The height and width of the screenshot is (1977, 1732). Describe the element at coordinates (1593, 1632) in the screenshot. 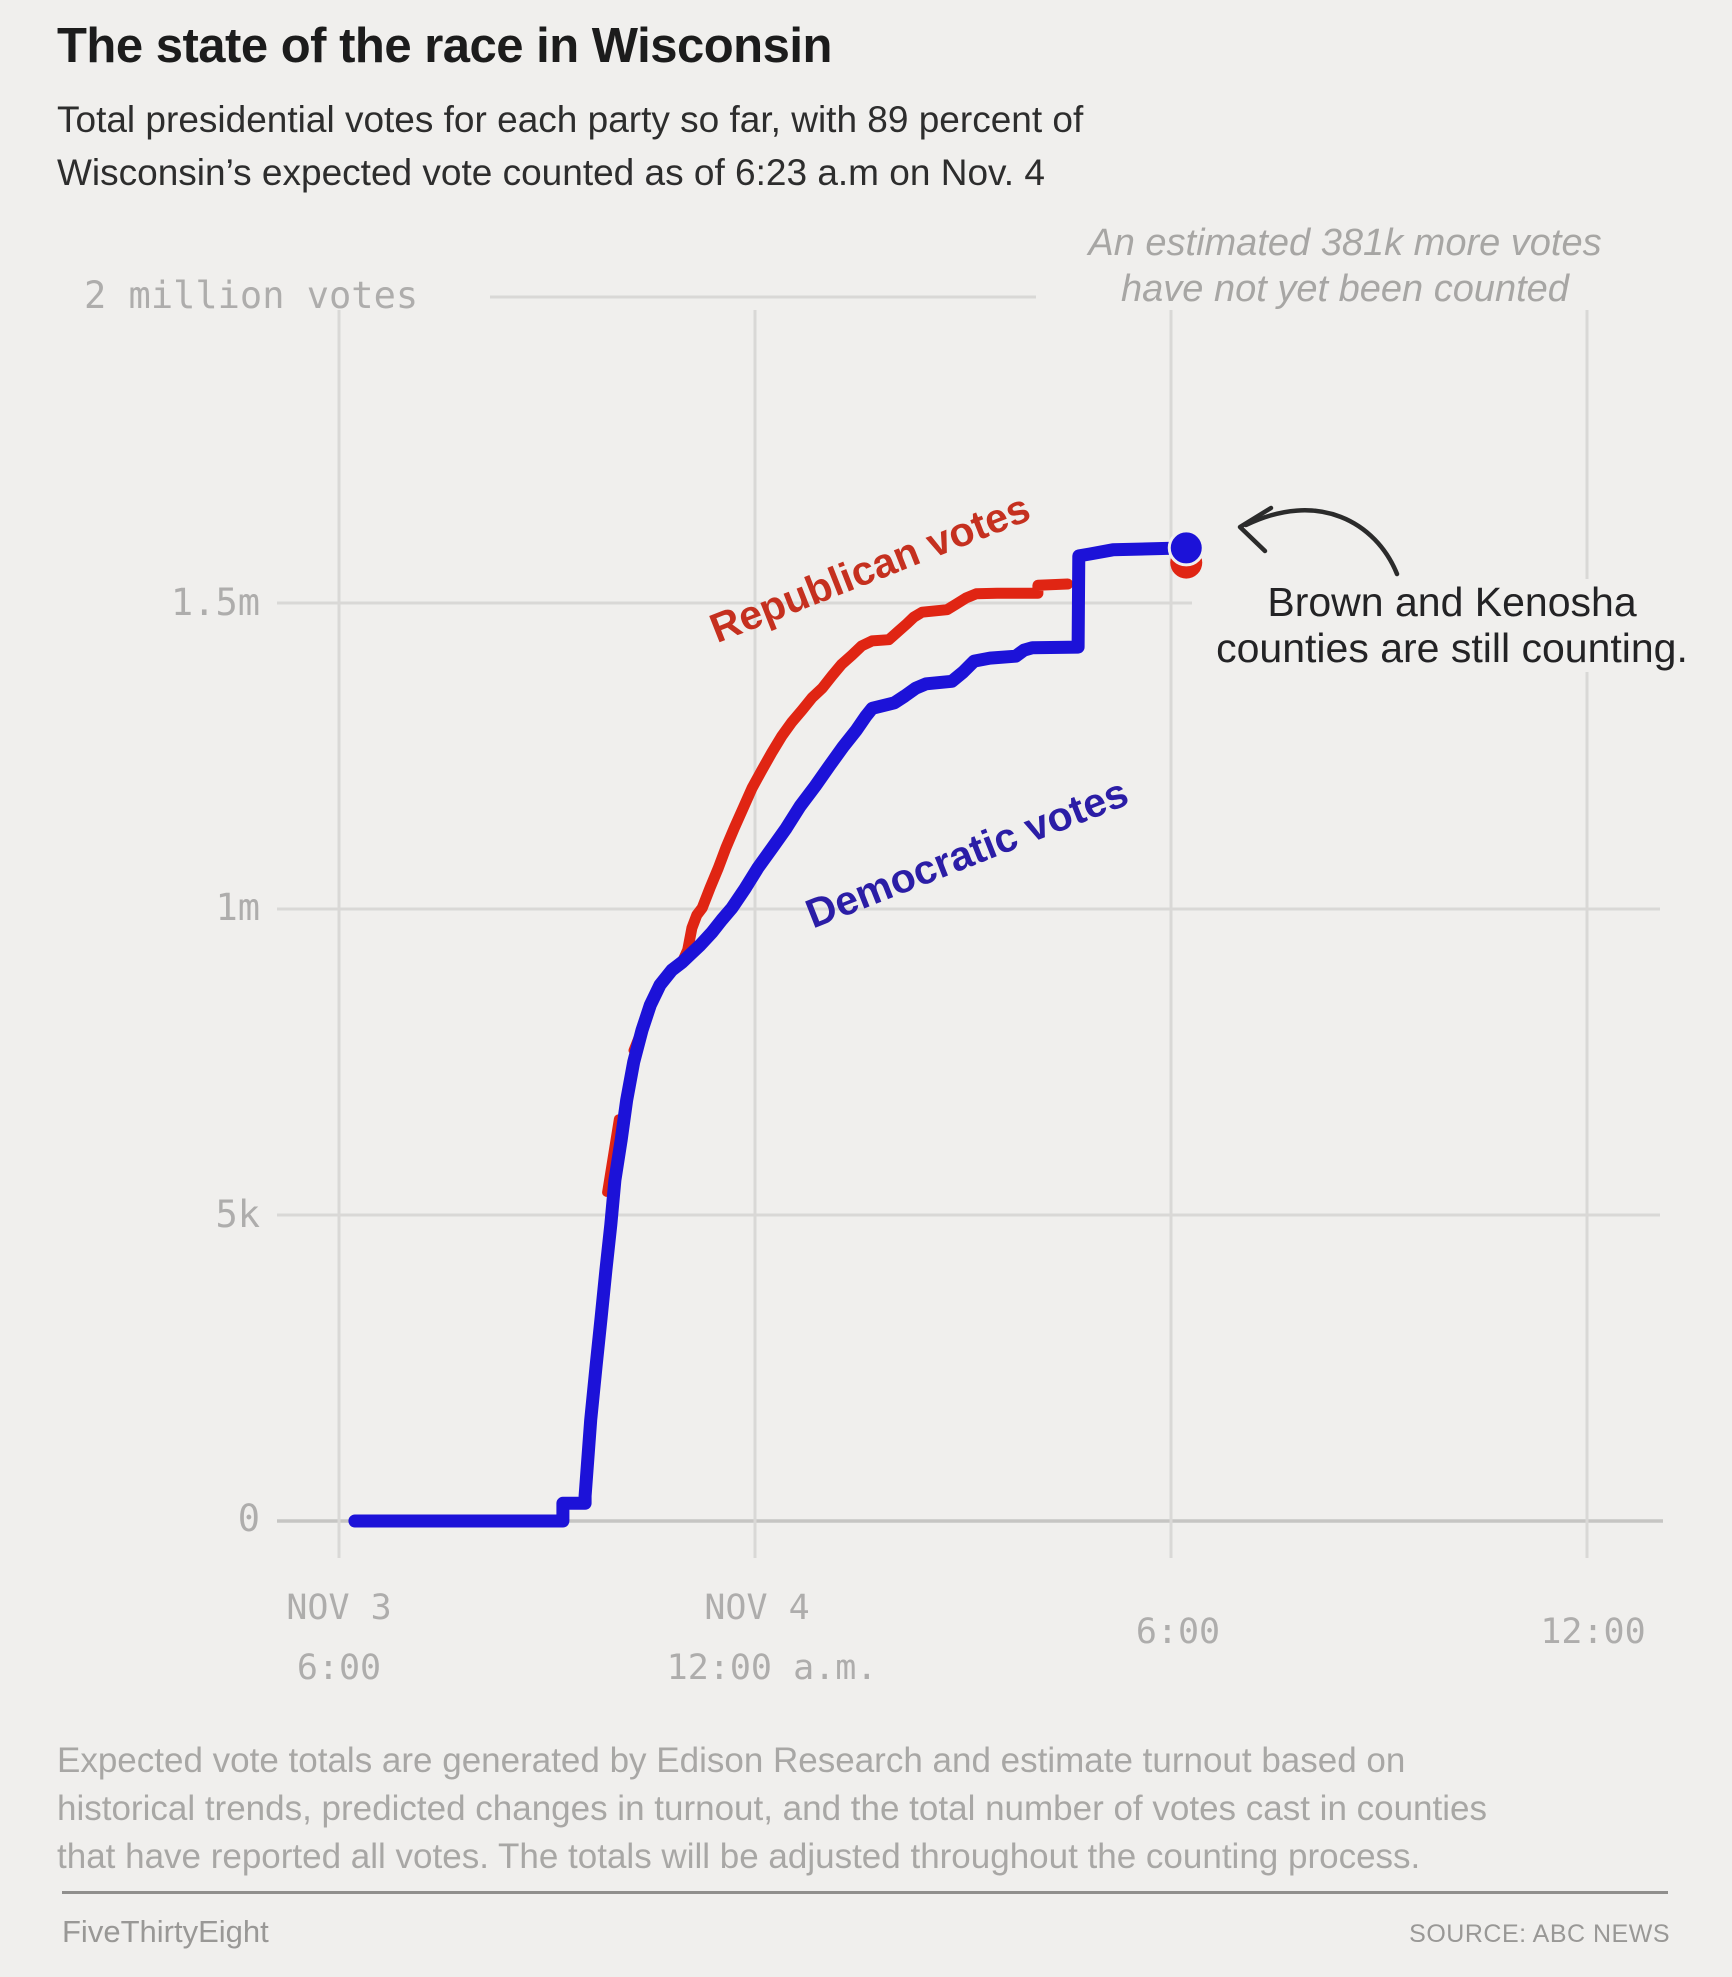

I see `x-tick-noon: 12:00` at that location.